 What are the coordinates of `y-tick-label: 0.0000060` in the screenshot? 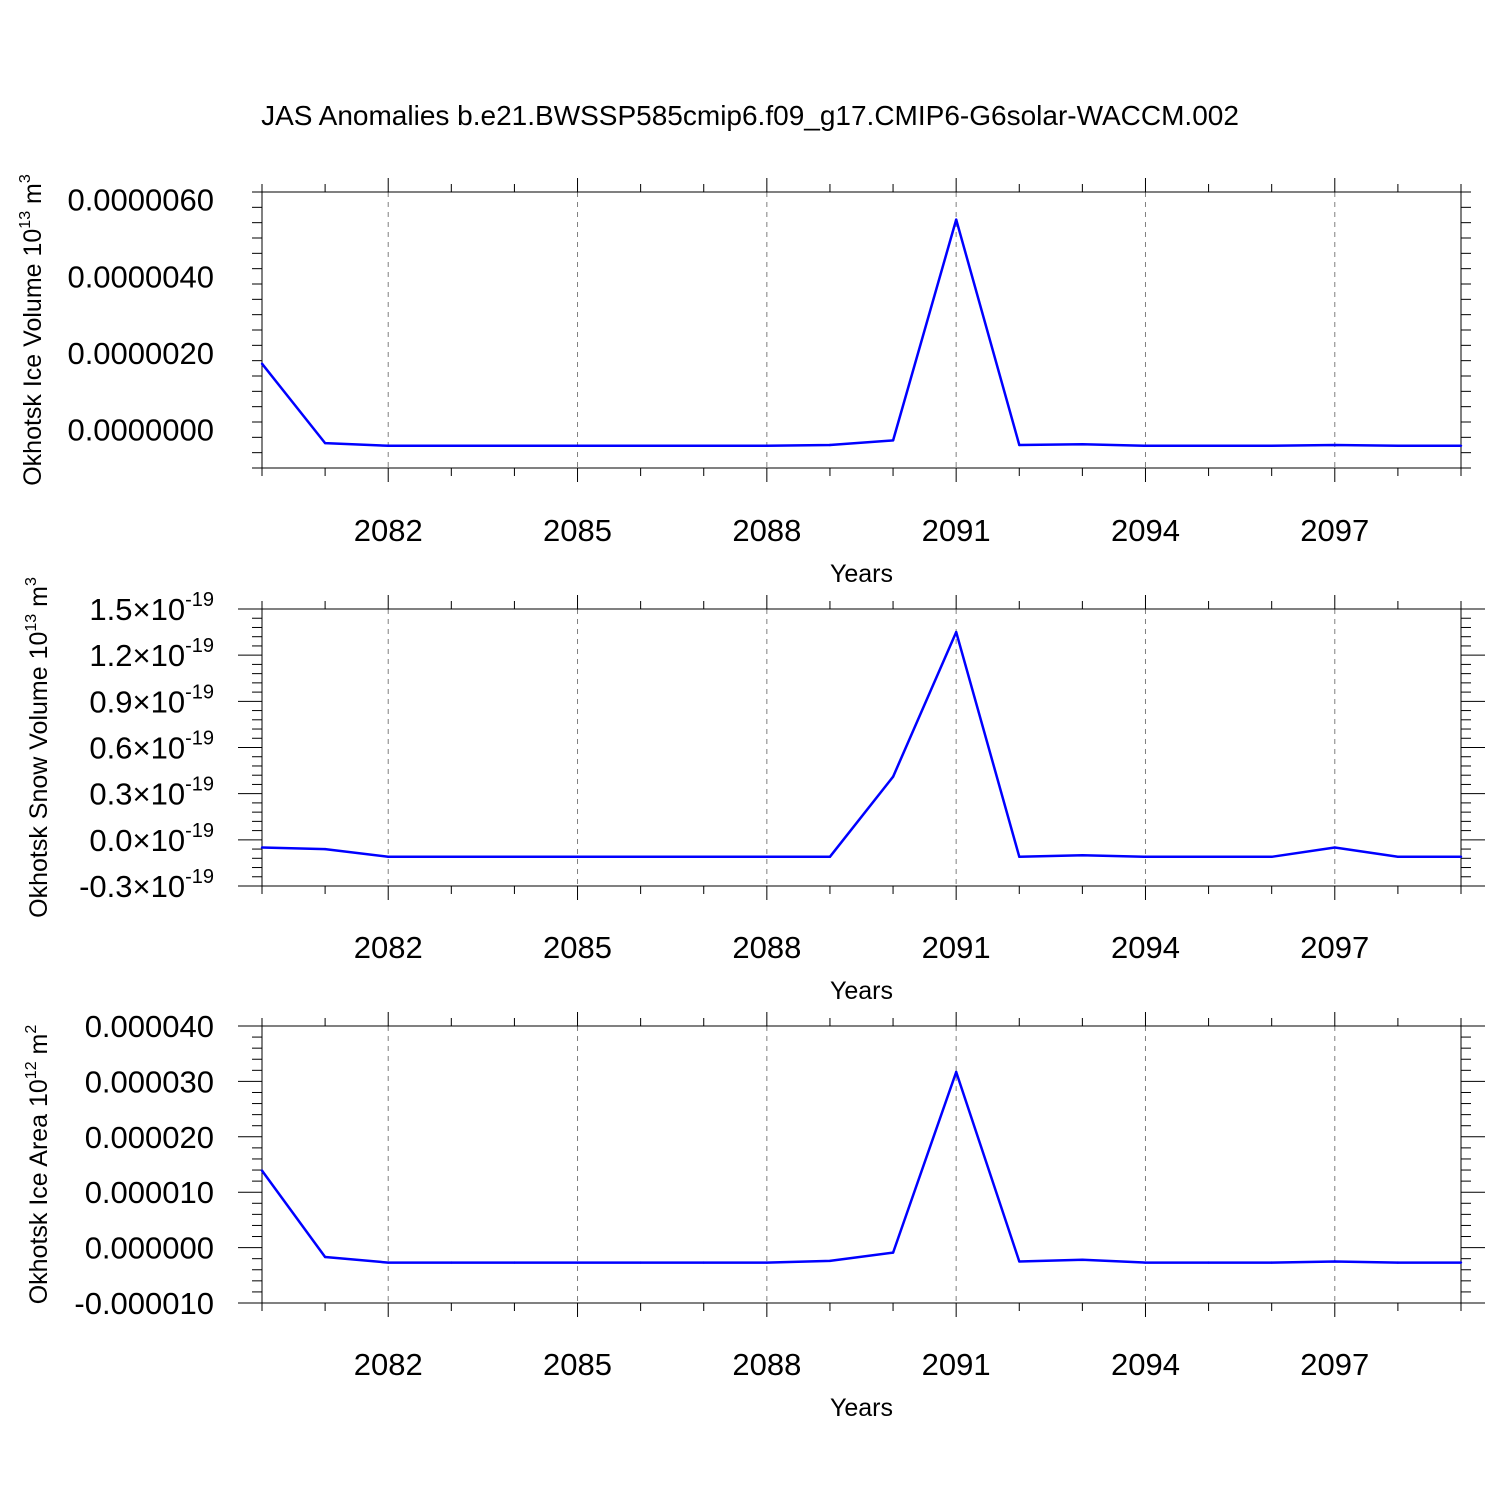 It's located at (140, 200).